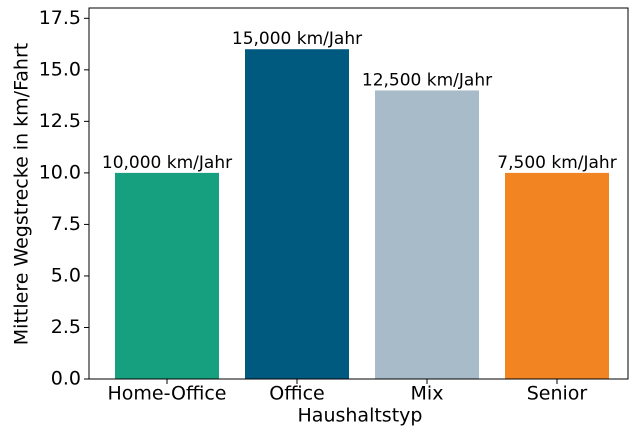 This screenshot has height=430, width=632. Describe the element at coordinates (296, 394) in the screenshot. I see `x-tick-label: Office` at that location.